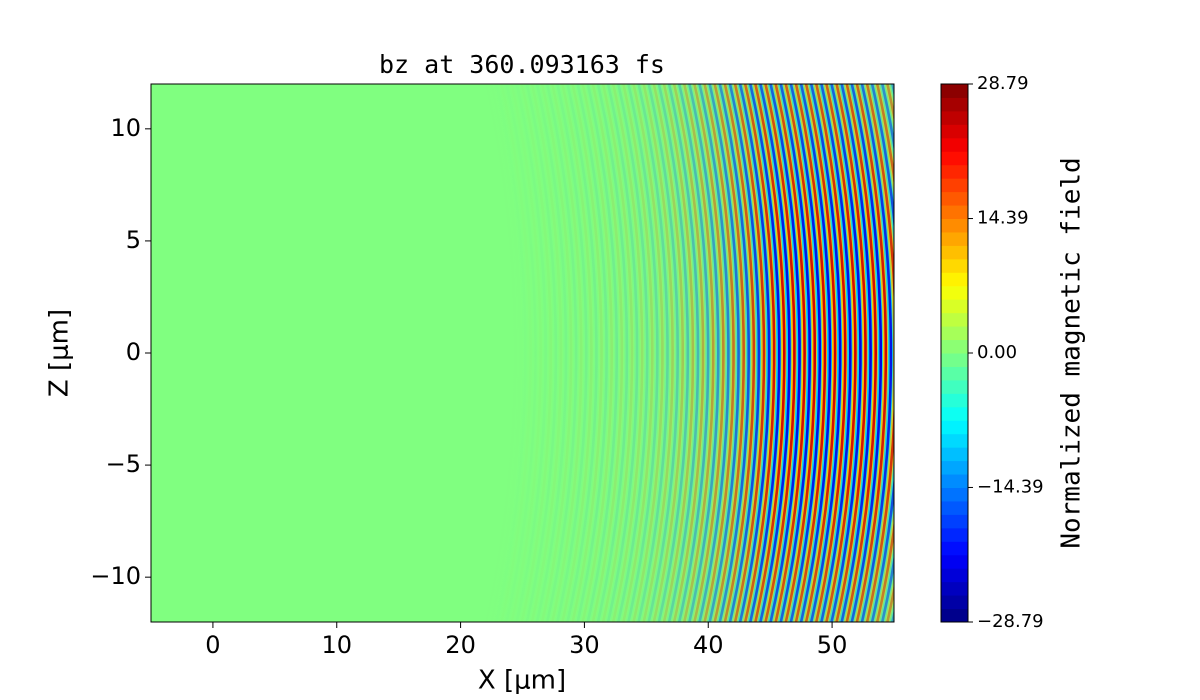 This screenshot has height=700, width=1200. I want to click on colorbar-tick-label: 0.00, so click(997, 352).